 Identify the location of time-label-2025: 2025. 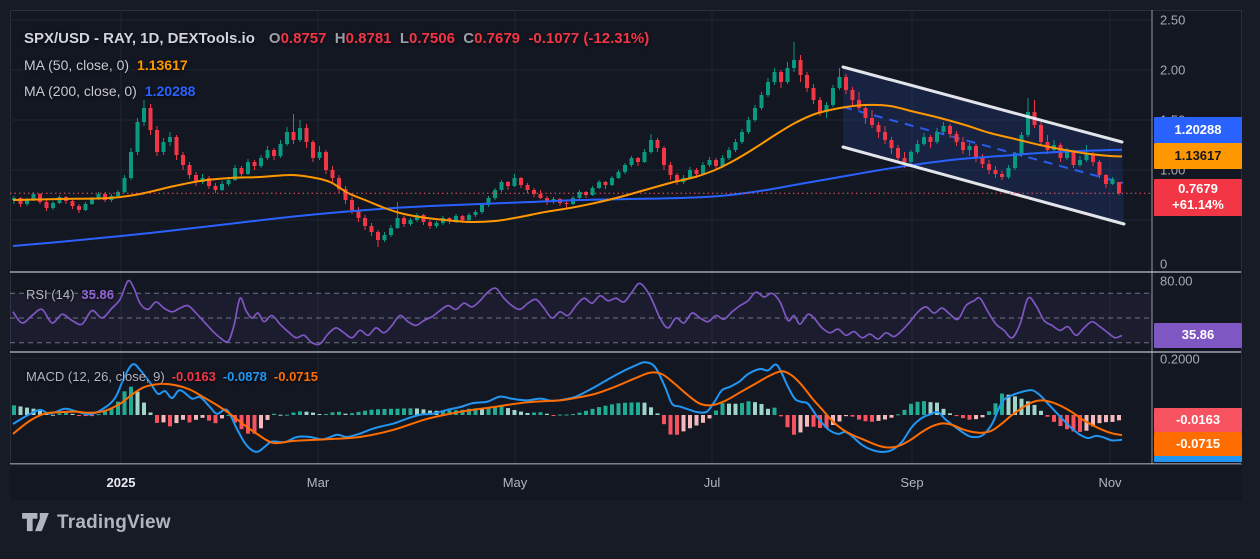
(121, 482).